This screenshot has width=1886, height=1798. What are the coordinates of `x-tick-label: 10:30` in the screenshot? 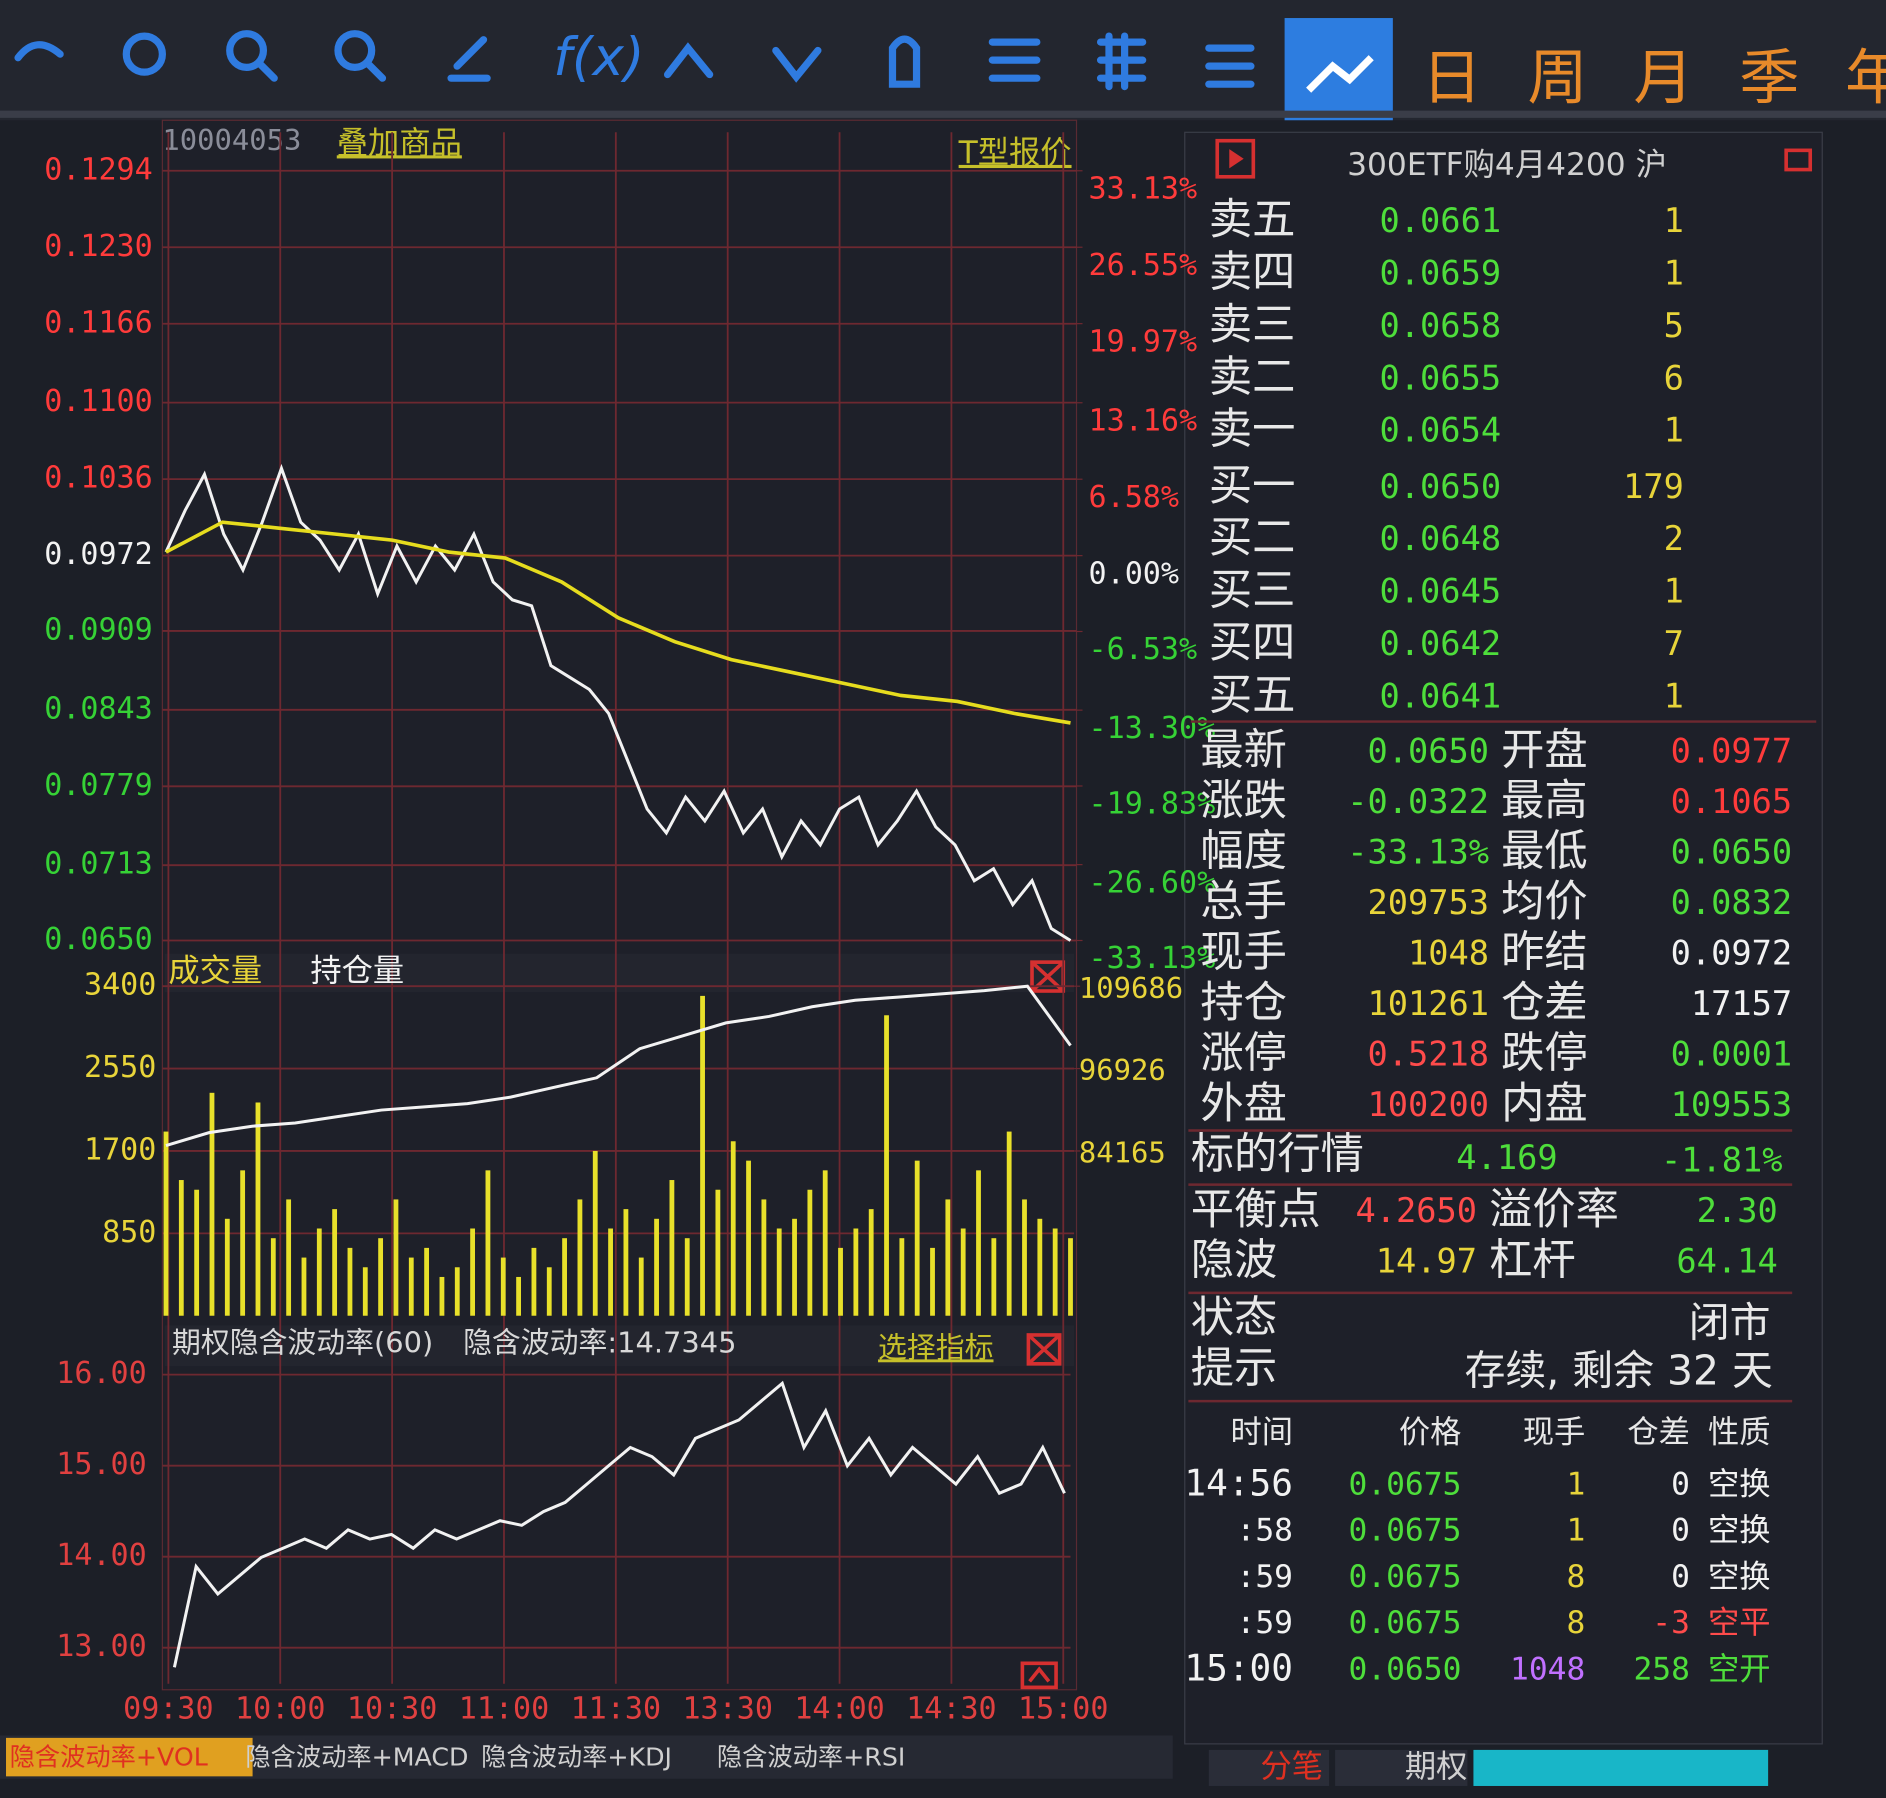 It's located at (392, 1709).